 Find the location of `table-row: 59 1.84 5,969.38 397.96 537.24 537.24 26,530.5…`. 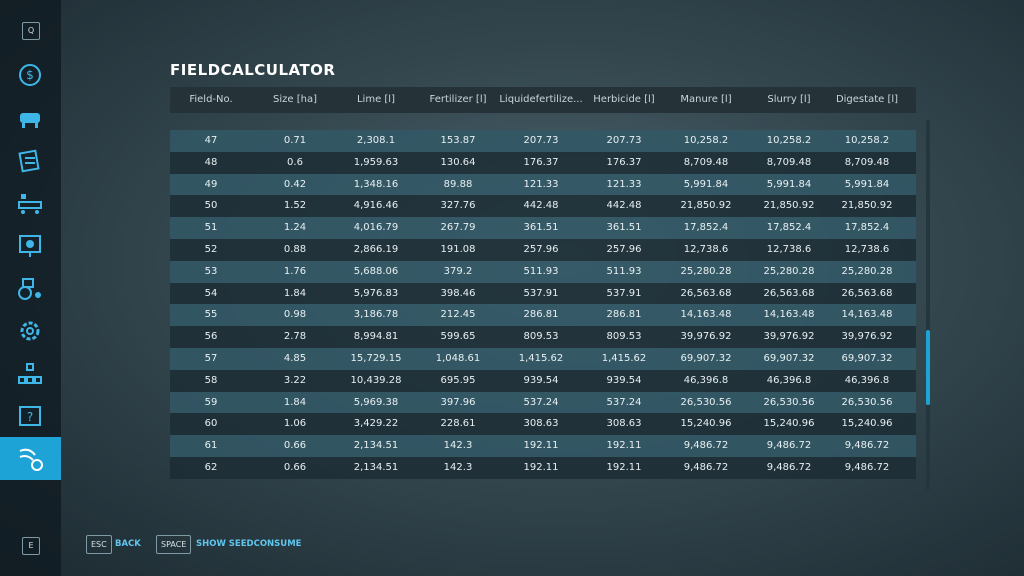

table-row: 59 1.84 5,969.38 397.96 537.24 537.24 26,530.5… is located at coordinates (543, 402).